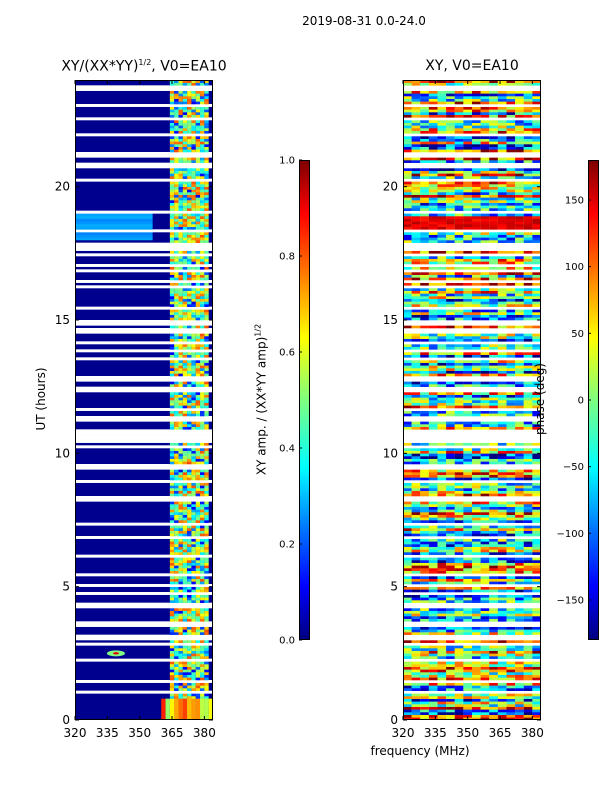 This screenshot has width=600, height=800. I want to click on panel2-xtick-label: 380, so click(532, 733).